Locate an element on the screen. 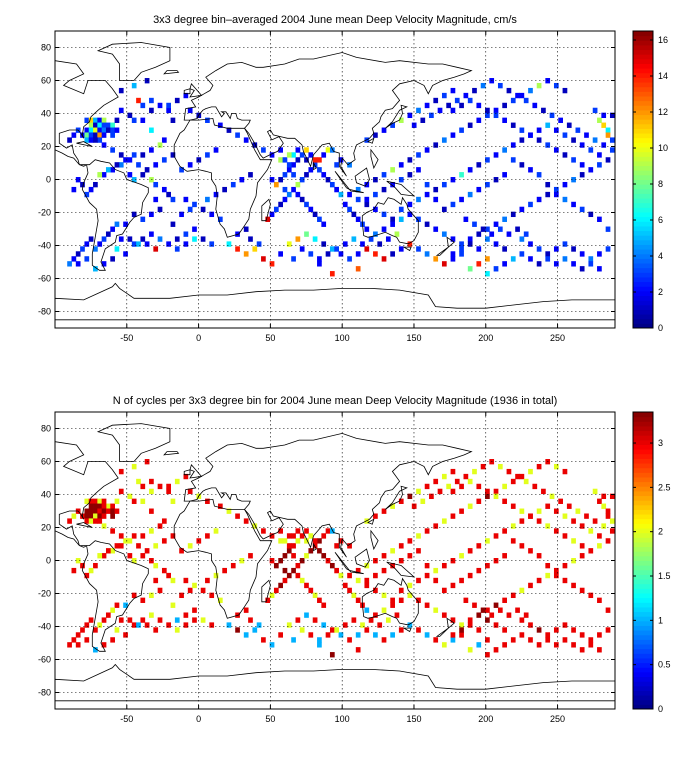 The image size is (696, 760). colorbar-tick-label: 6 is located at coordinates (660, 220).